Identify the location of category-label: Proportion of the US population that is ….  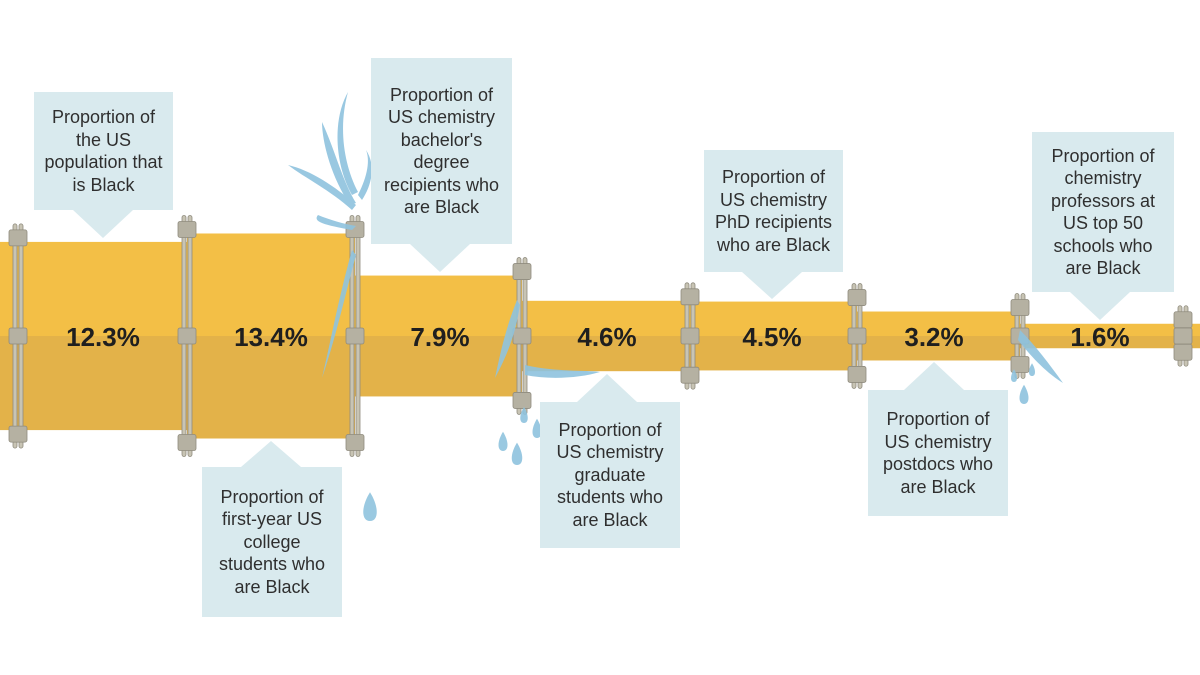
(103, 151).